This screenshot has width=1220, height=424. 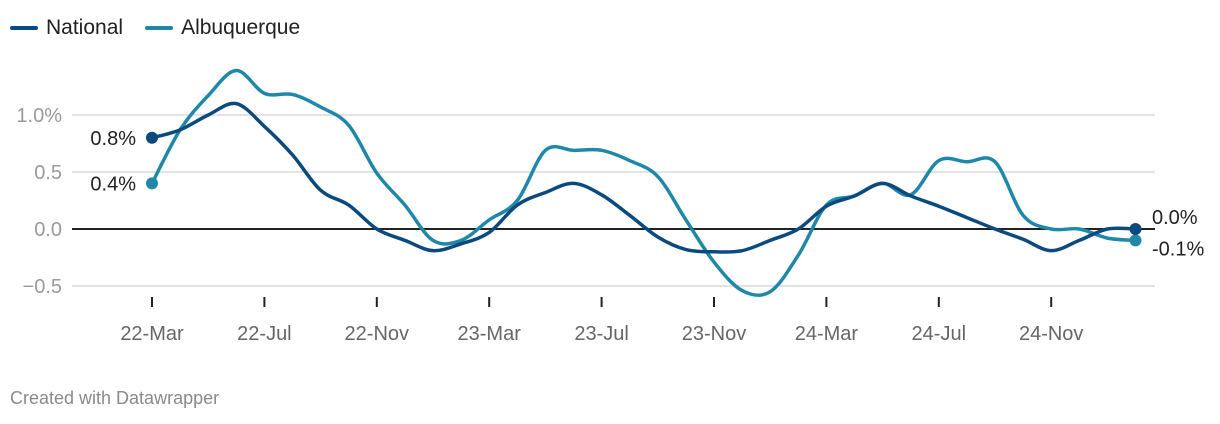 What do you see at coordinates (827, 334) in the screenshot?
I see `x-tick-label: 24-Mar` at bounding box center [827, 334].